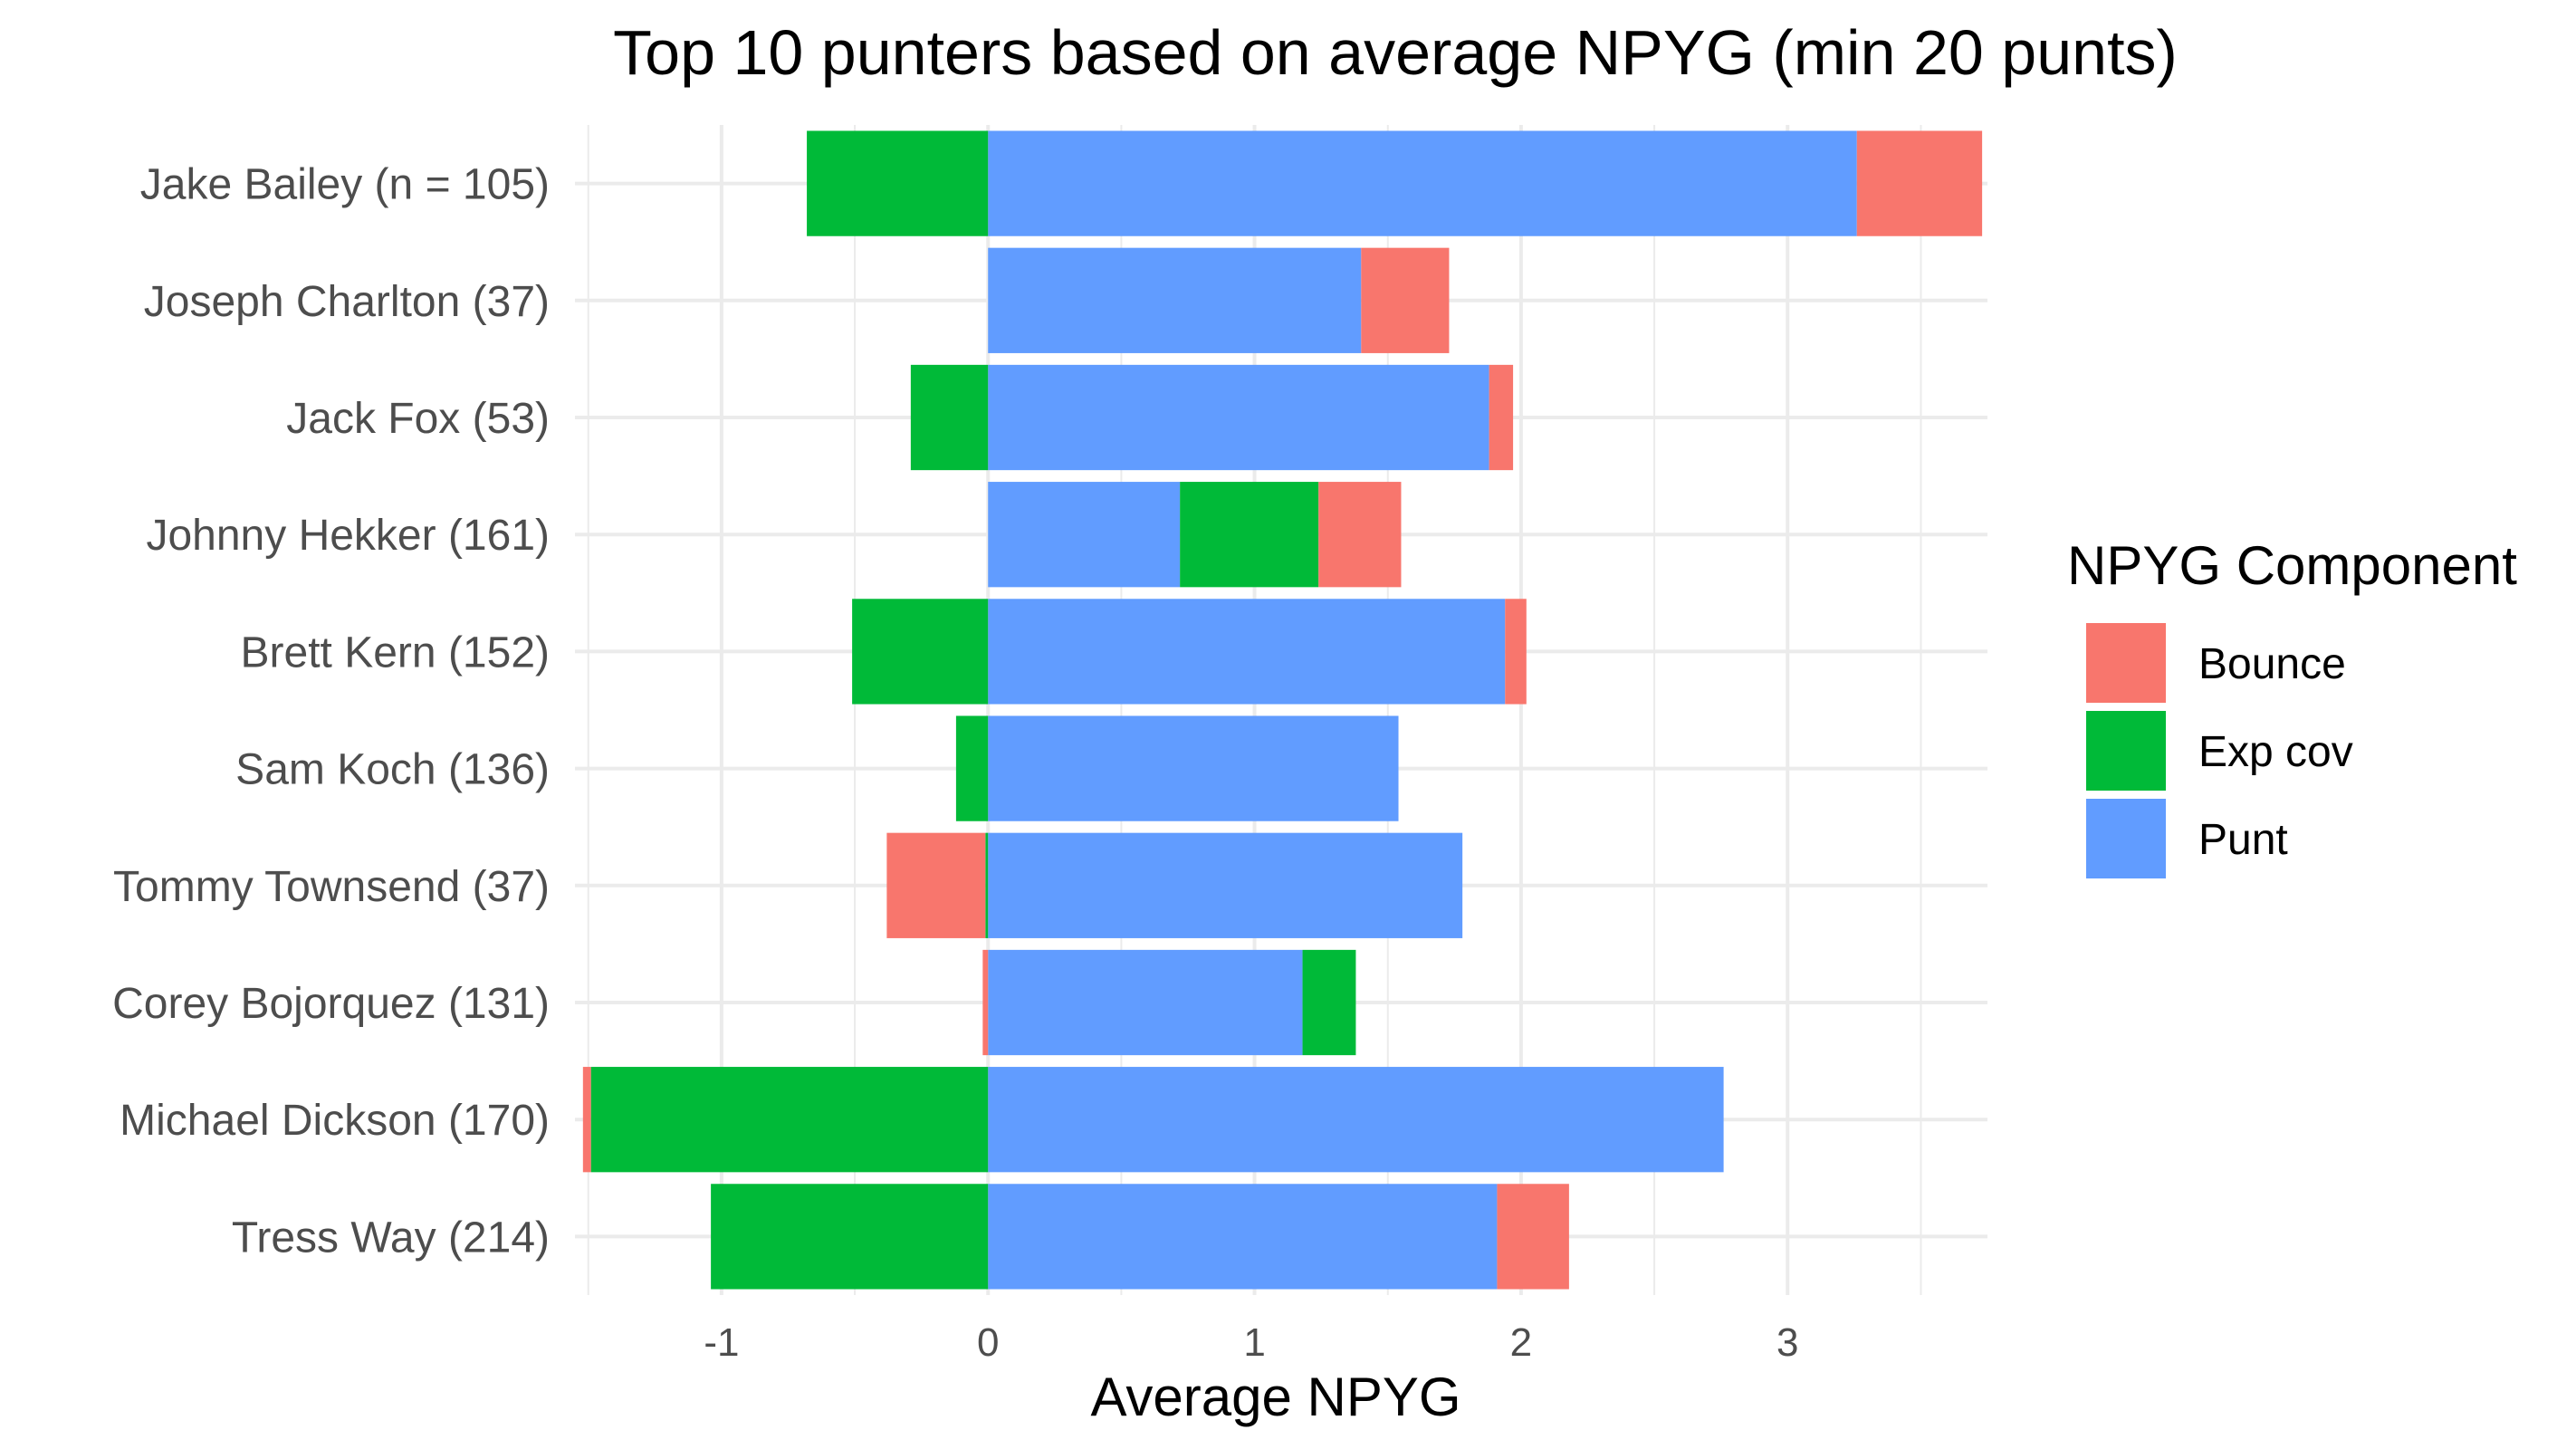 The height and width of the screenshot is (1449, 2576). I want to click on legend-title: NPYG Component, so click(2292, 565).